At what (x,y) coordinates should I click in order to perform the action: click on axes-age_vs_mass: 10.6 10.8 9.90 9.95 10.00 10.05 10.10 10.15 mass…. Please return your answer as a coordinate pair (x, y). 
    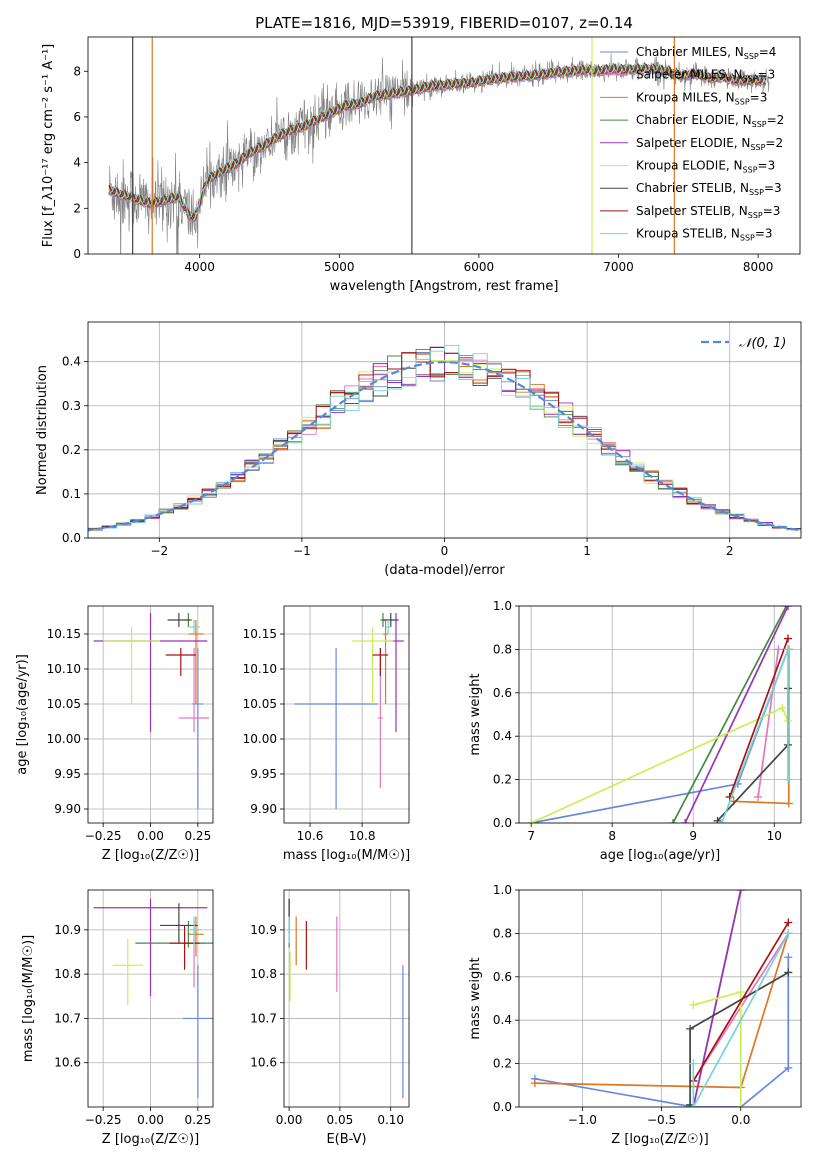
    Looking at the image, I should click on (326, 734).